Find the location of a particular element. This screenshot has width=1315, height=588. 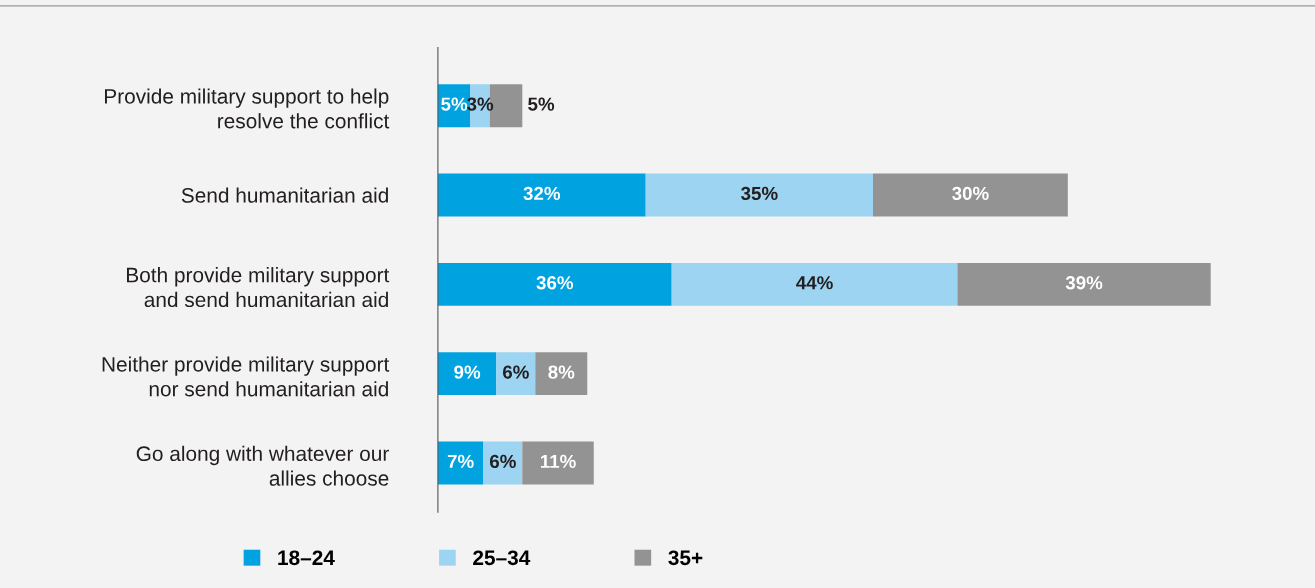

data-label: 8% is located at coordinates (561, 372).